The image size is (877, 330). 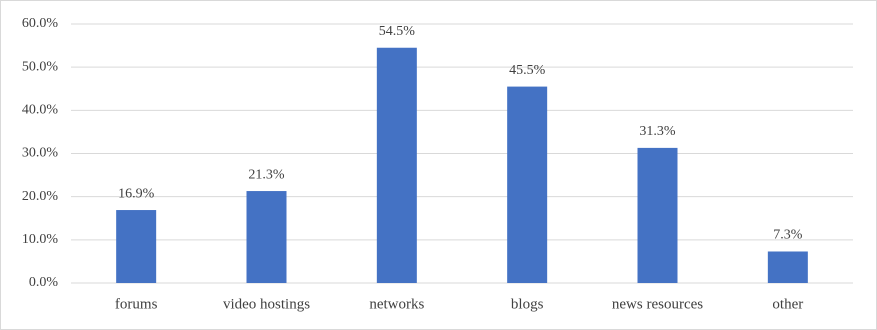 I want to click on x-tick-label: blogs, so click(x=527, y=304).